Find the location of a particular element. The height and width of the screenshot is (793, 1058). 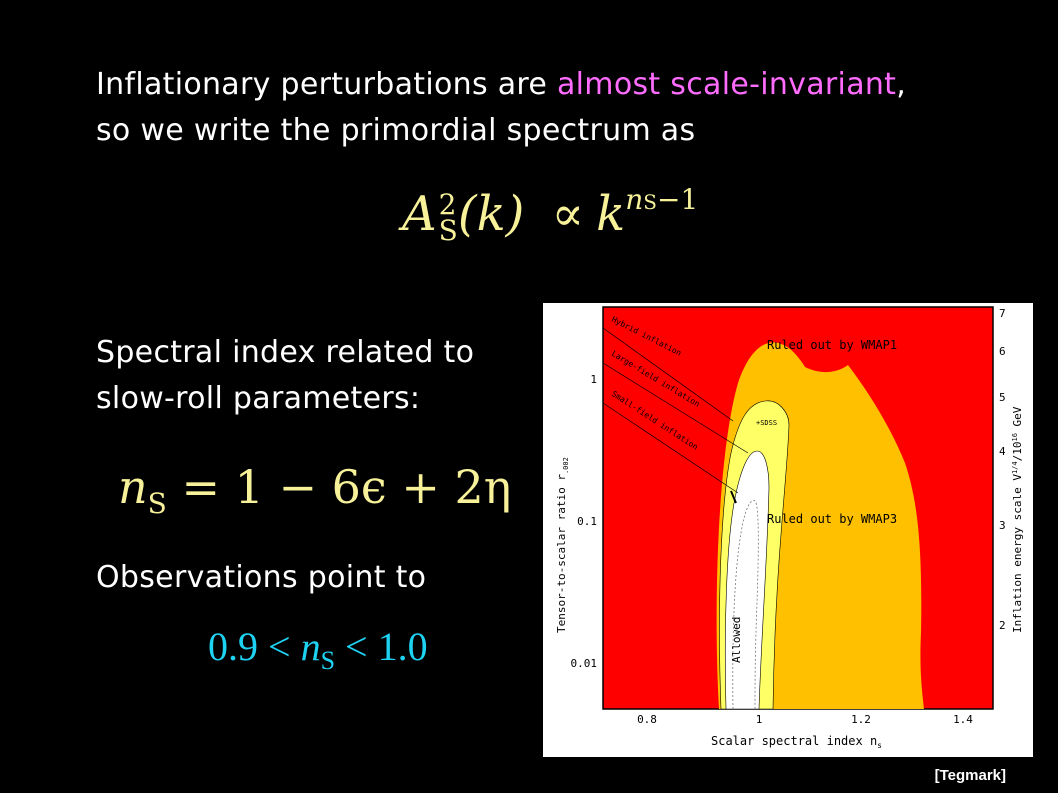

y2-tick: 3 is located at coordinates (1002, 525).